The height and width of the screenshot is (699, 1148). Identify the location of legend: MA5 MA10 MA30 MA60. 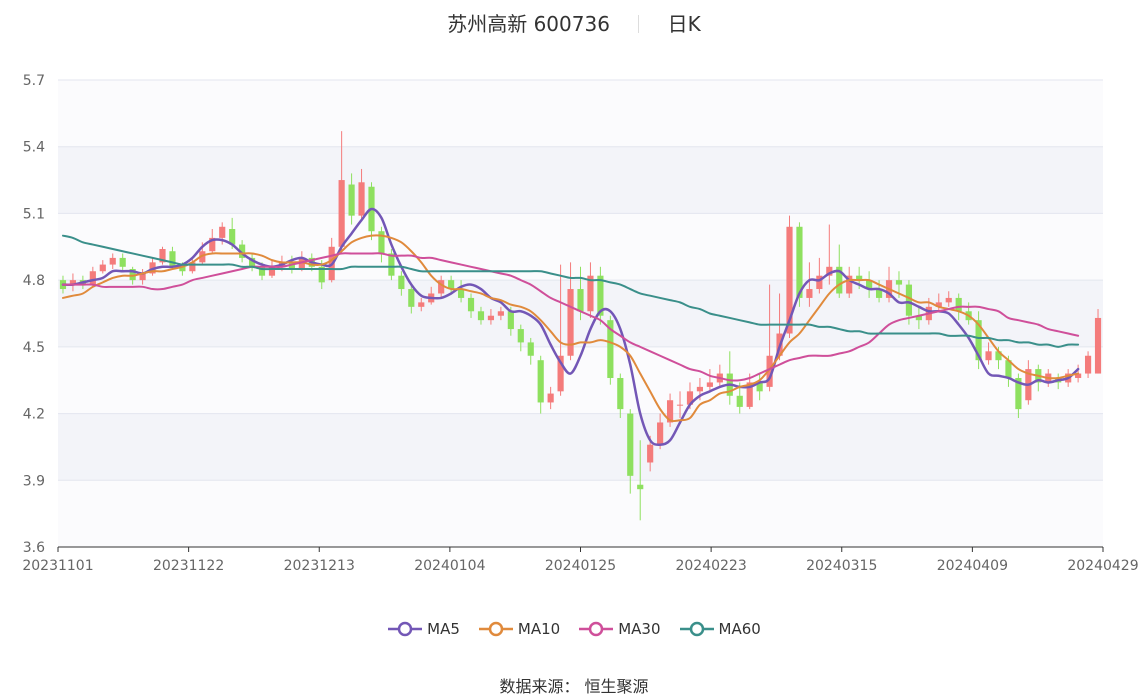
(574, 629).